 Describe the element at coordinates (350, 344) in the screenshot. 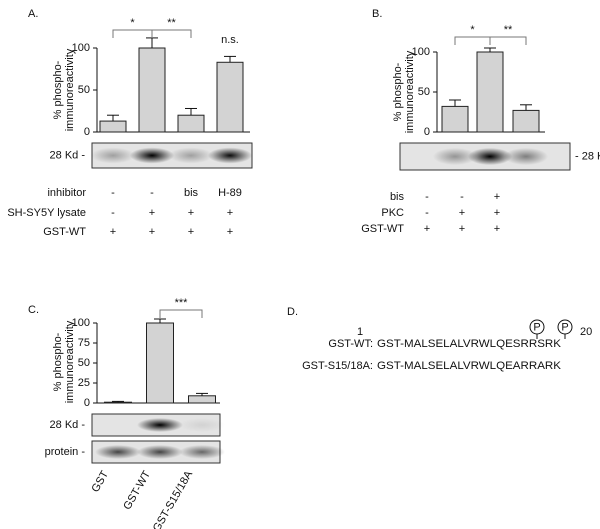

I see `construct-name: GST-WT:` at that location.